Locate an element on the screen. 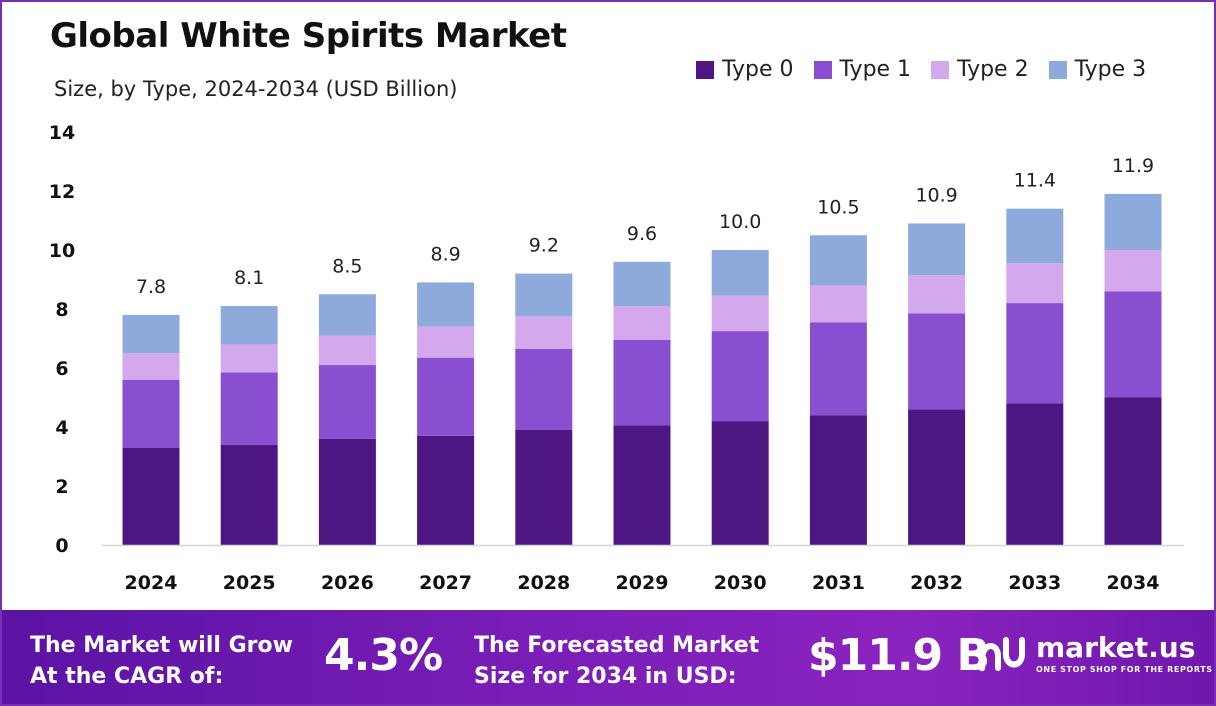  bar-segment-type-1-2034 is located at coordinates (1133, 344).